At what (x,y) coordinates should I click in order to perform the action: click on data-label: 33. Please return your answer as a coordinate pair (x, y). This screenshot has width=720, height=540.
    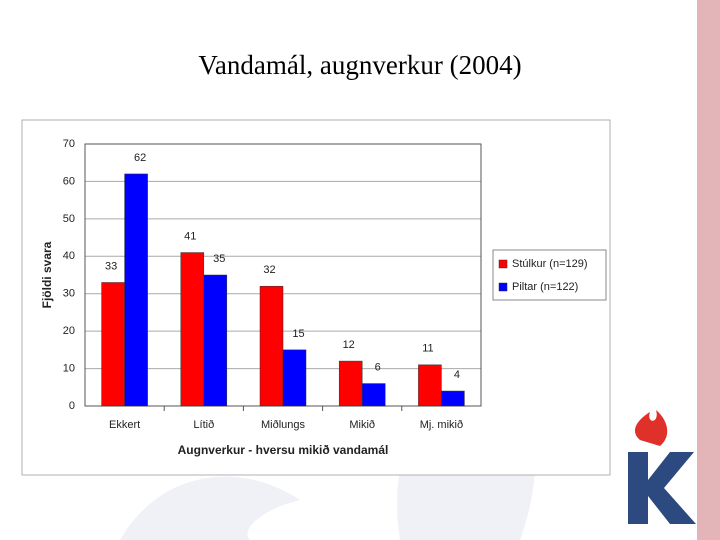
    Looking at the image, I should click on (111, 266).